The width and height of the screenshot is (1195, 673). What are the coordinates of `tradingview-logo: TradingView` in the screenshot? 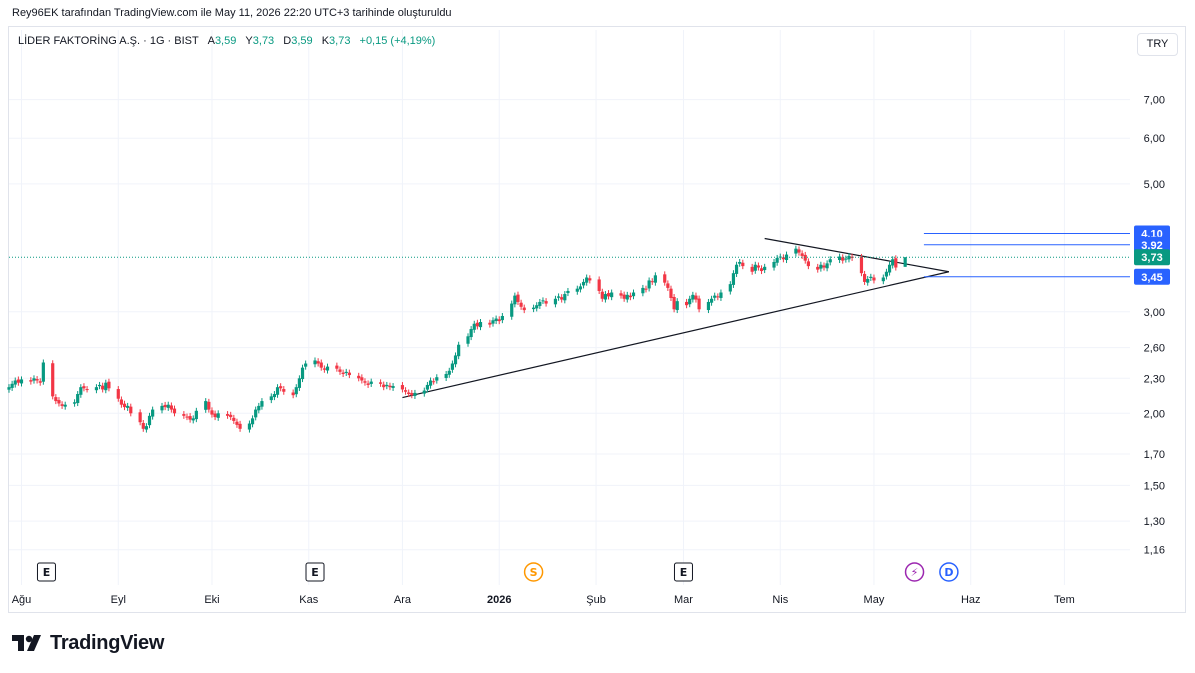 It's located at (88, 643).